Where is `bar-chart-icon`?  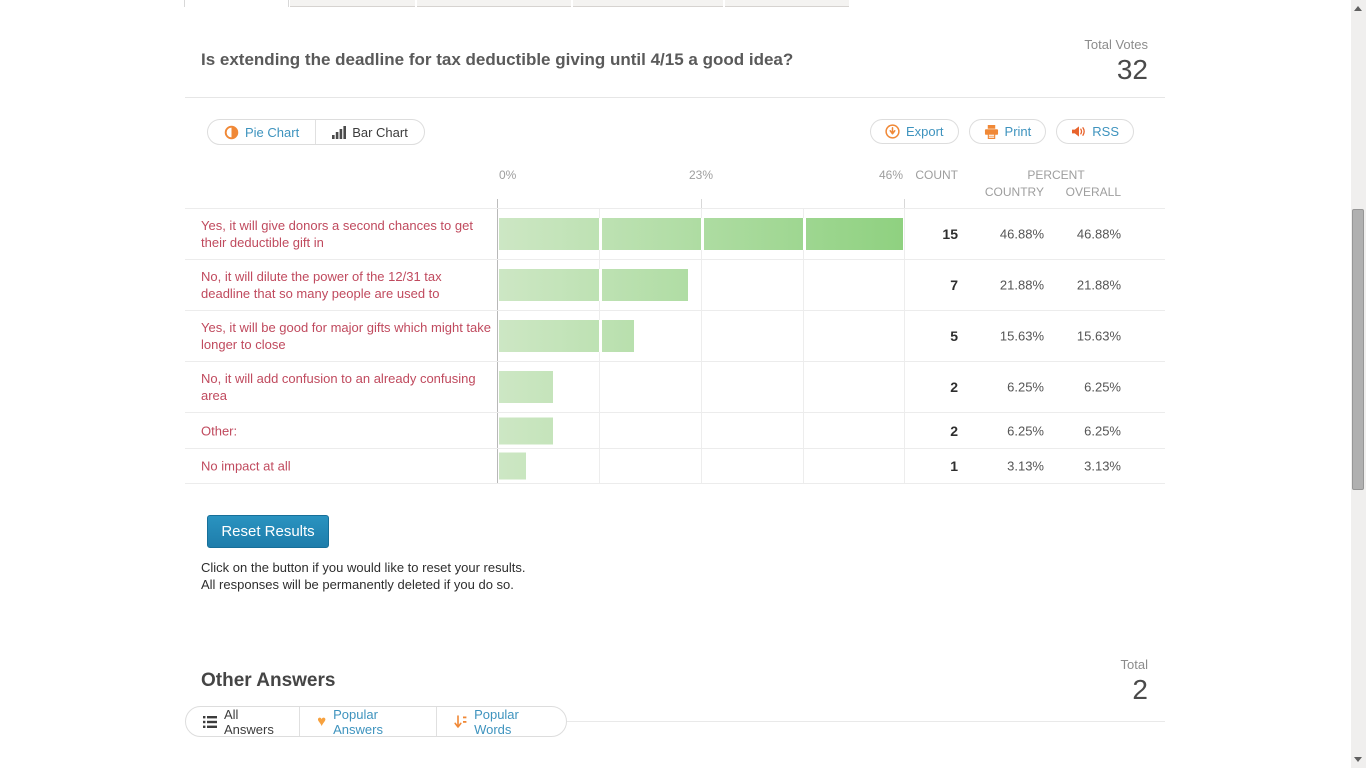 bar-chart-icon is located at coordinates (339, 132).